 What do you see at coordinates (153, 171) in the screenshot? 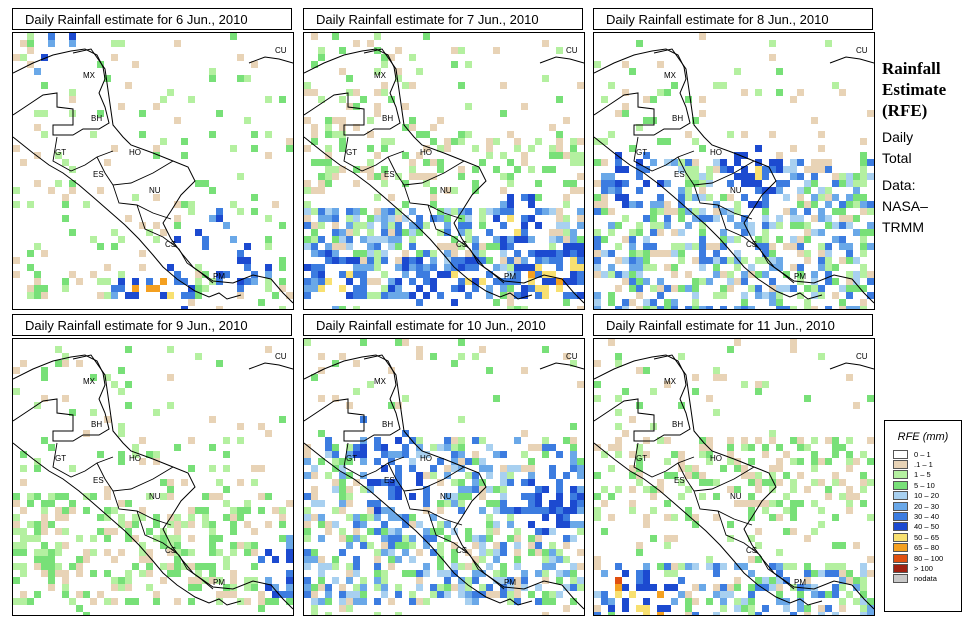
I see `rainfall-map: MX BH GT HO ES NU CS PM CU` at bounding box center [153, 171].